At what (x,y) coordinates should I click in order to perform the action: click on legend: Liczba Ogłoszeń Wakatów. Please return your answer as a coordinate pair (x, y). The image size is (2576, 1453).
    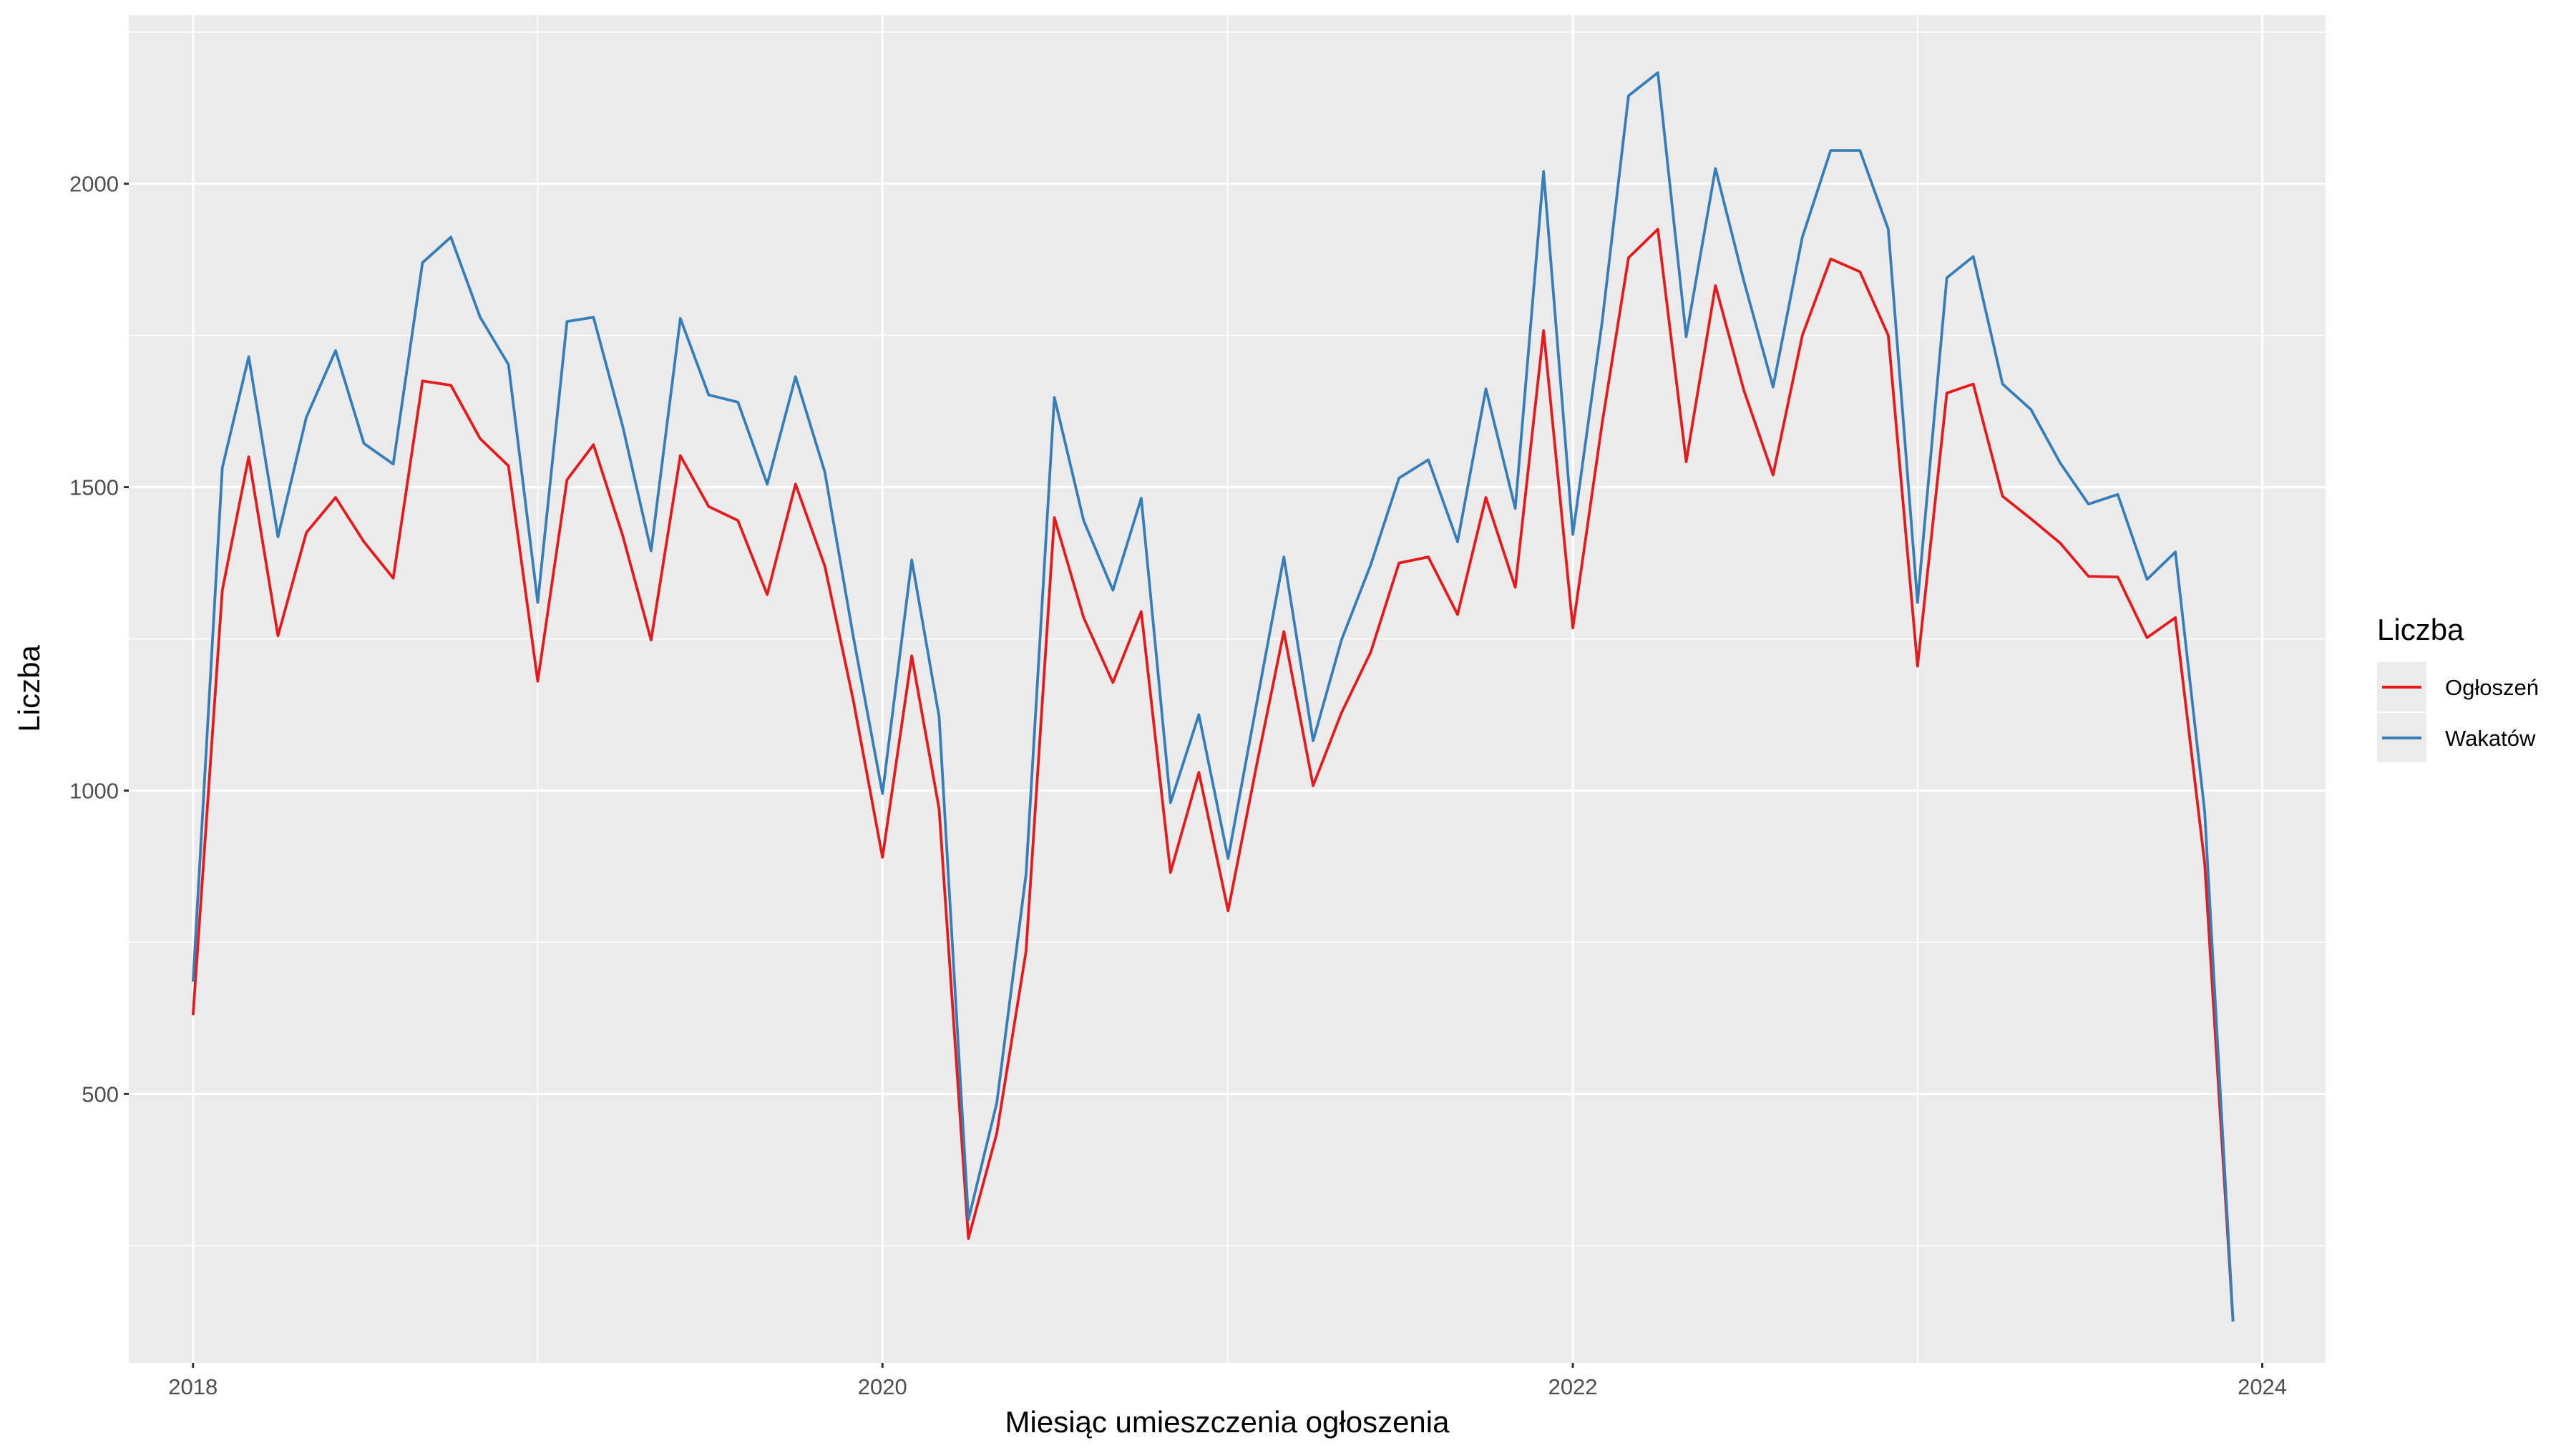
    Looking at the image, I should click on (2458, 687).